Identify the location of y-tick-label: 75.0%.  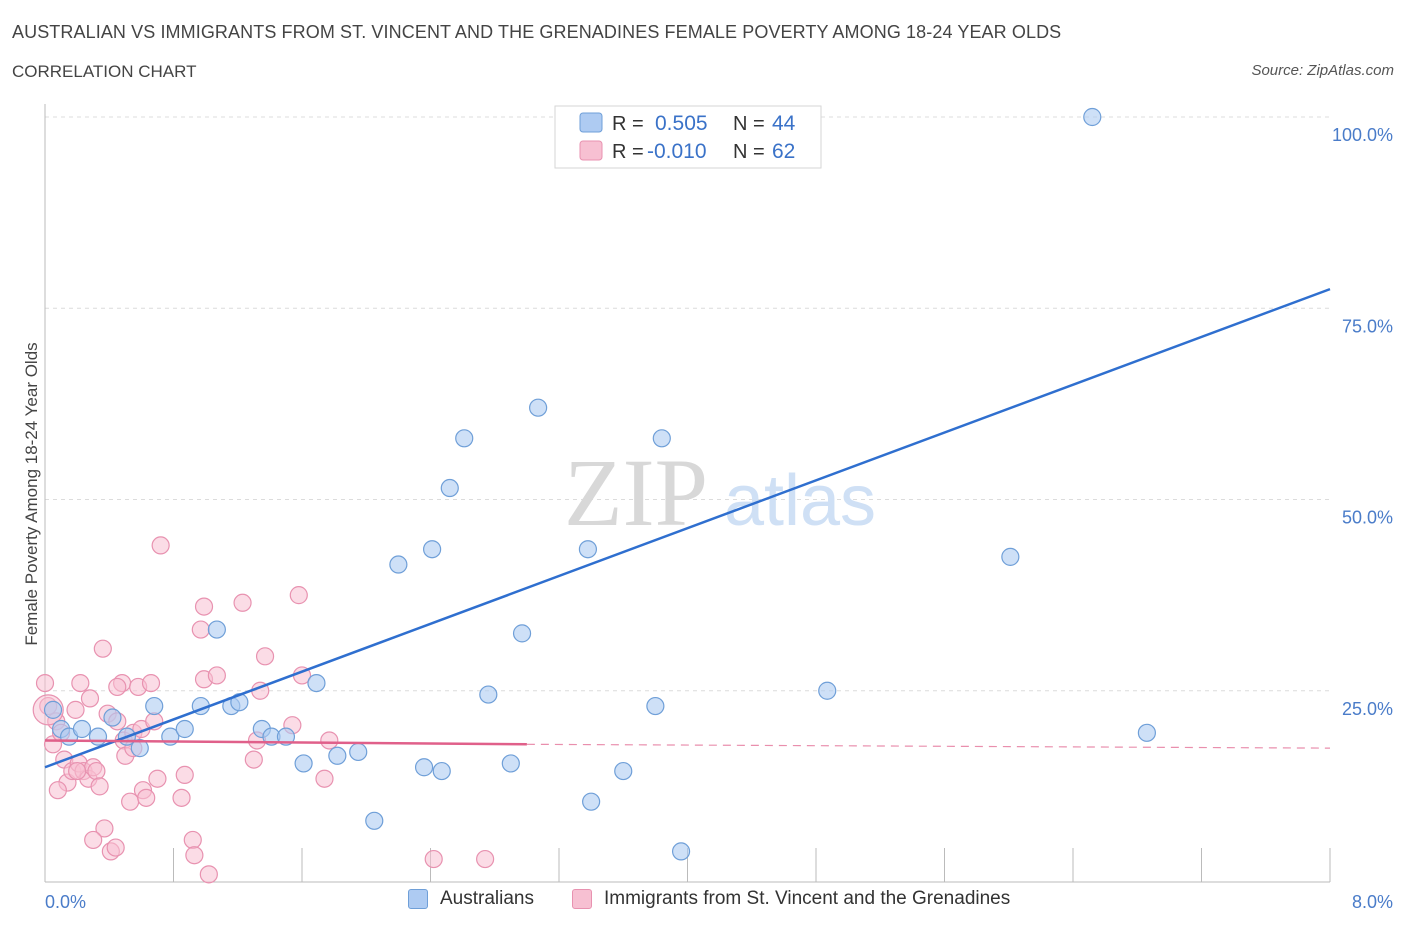
(1367, 326).